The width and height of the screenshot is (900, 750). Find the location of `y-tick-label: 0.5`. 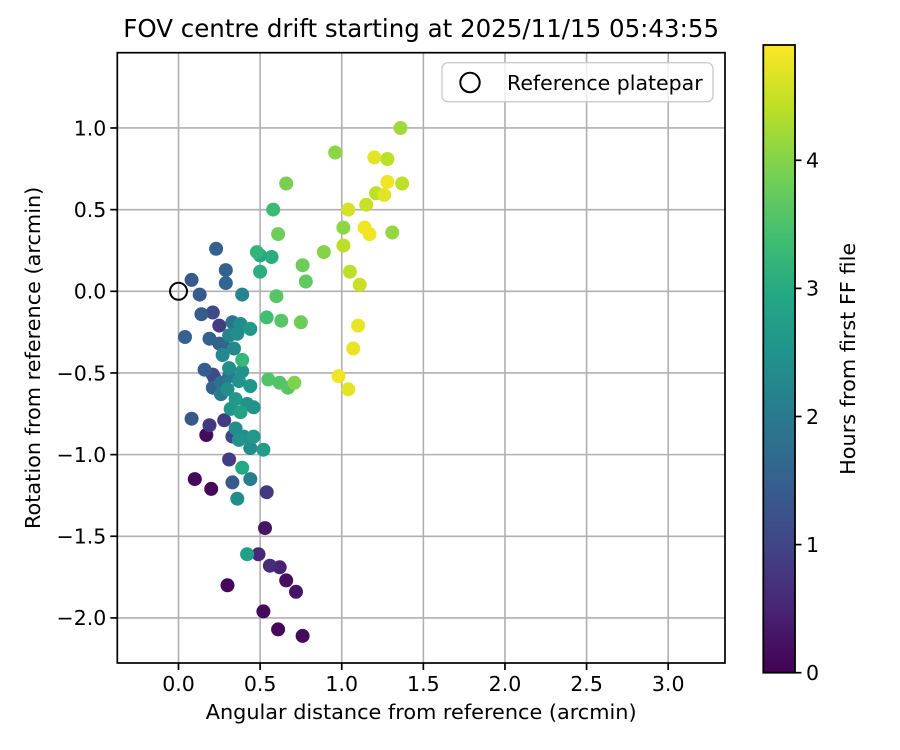

y-tick-label: 0.5 is located at coordinates (90, 210).